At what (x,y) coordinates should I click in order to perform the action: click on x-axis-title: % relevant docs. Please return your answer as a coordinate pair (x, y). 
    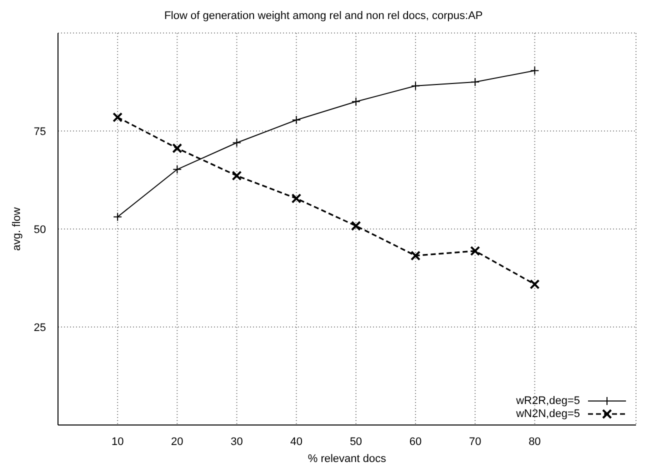
    Looking at the image, I should click on (347, 459).